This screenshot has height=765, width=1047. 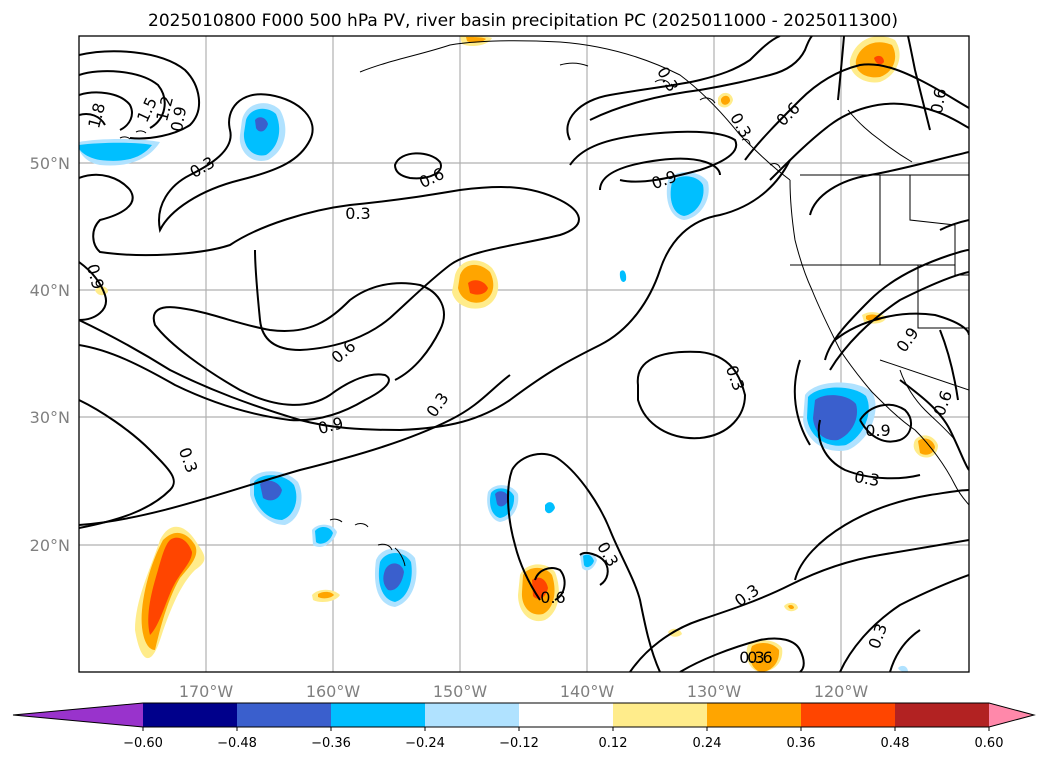 I want to click on lon-tick-label: 160°W, so click(x=333, y=691).